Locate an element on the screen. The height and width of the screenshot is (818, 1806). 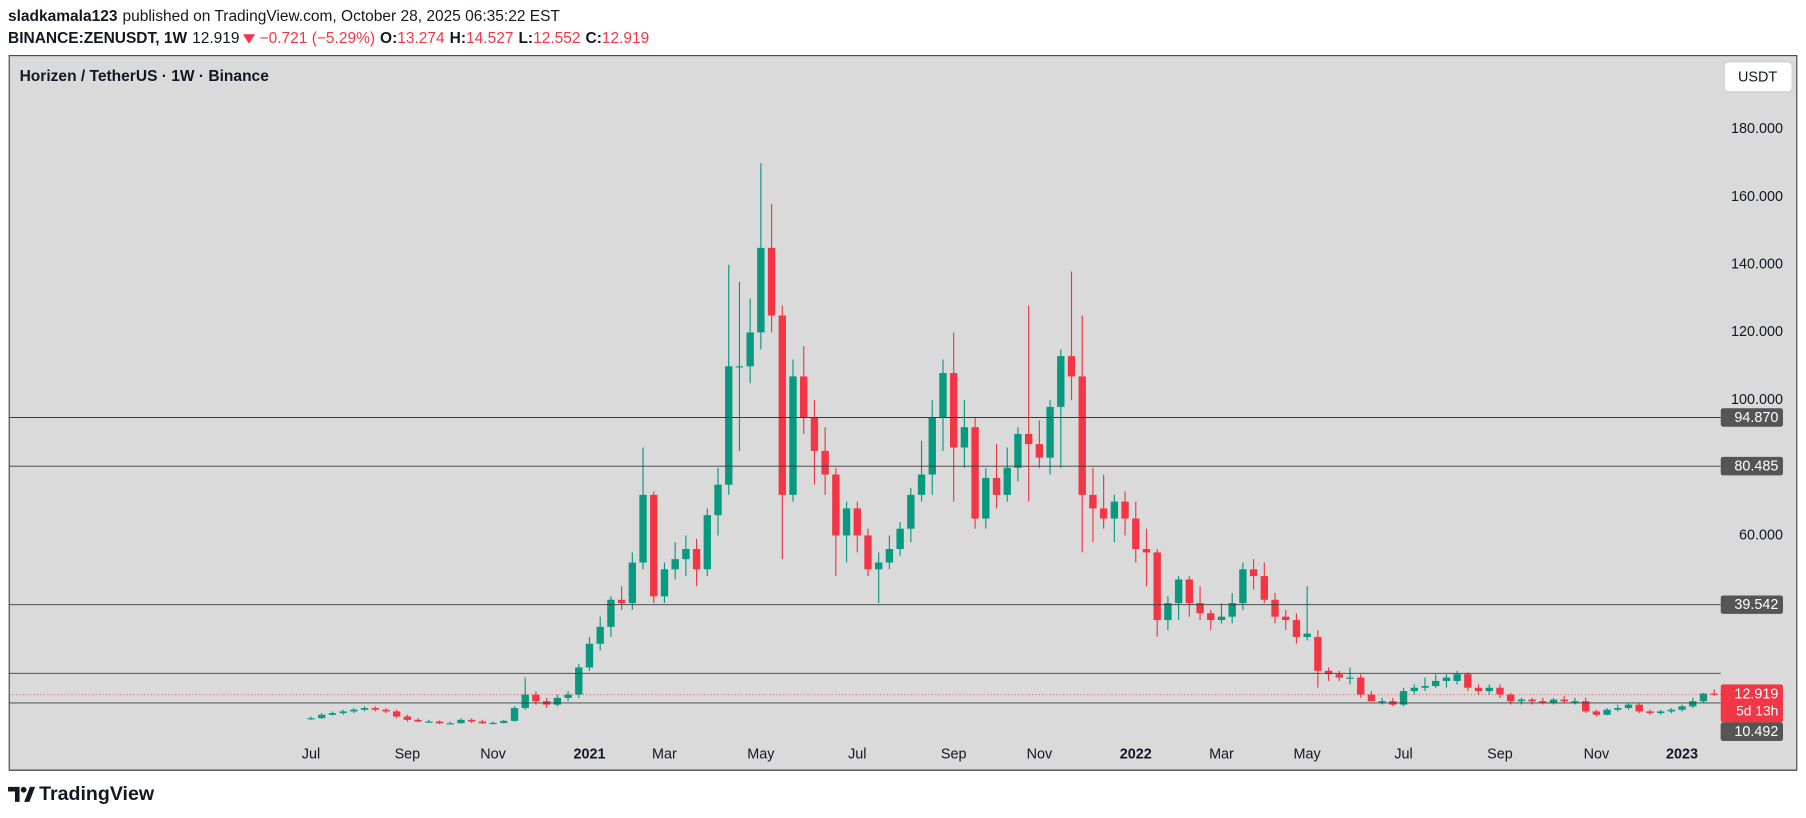
level-label: 80.485 is located at coordinates (1756, 467).